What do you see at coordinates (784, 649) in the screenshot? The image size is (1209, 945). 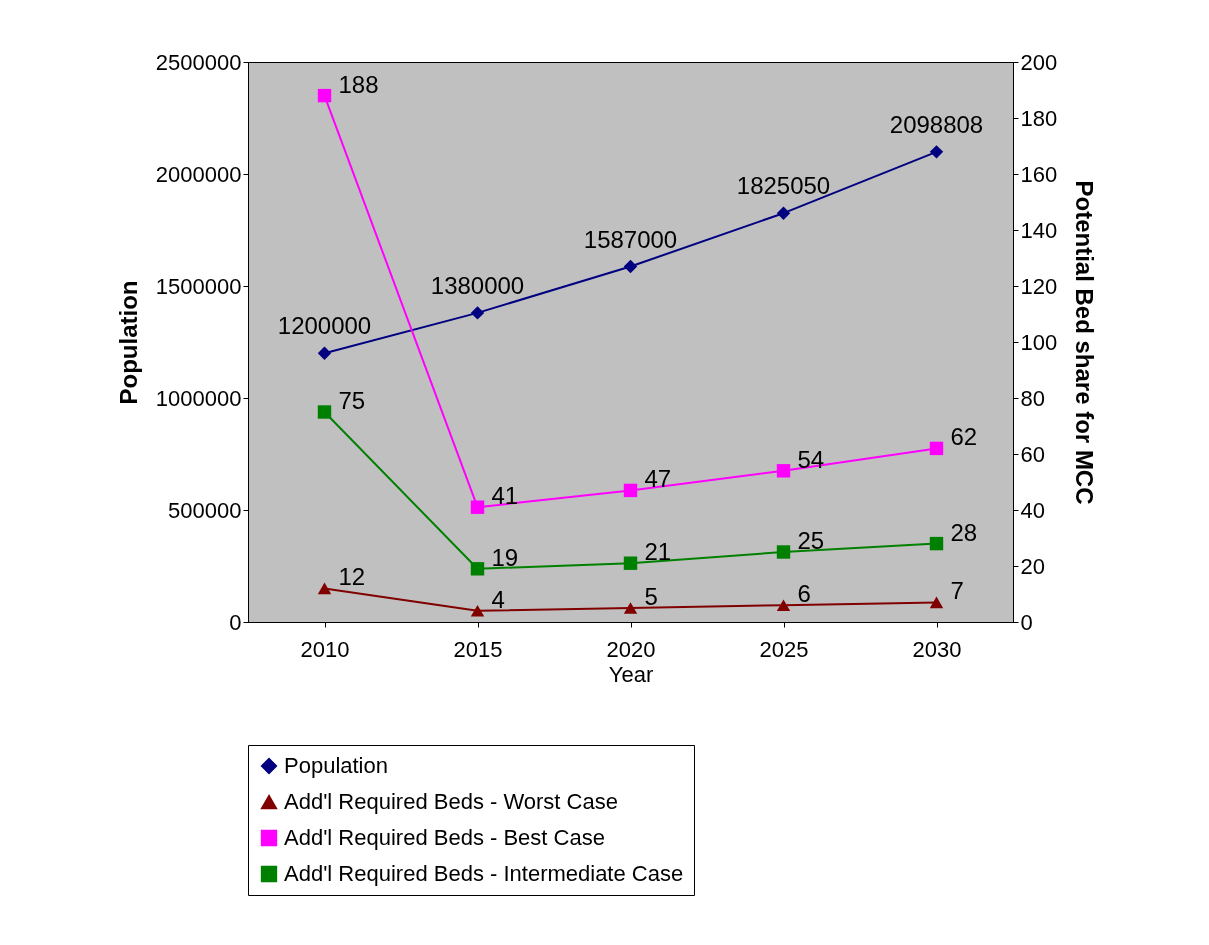 I see `x-tick-label: 2025` at bounding box center [784, 649].